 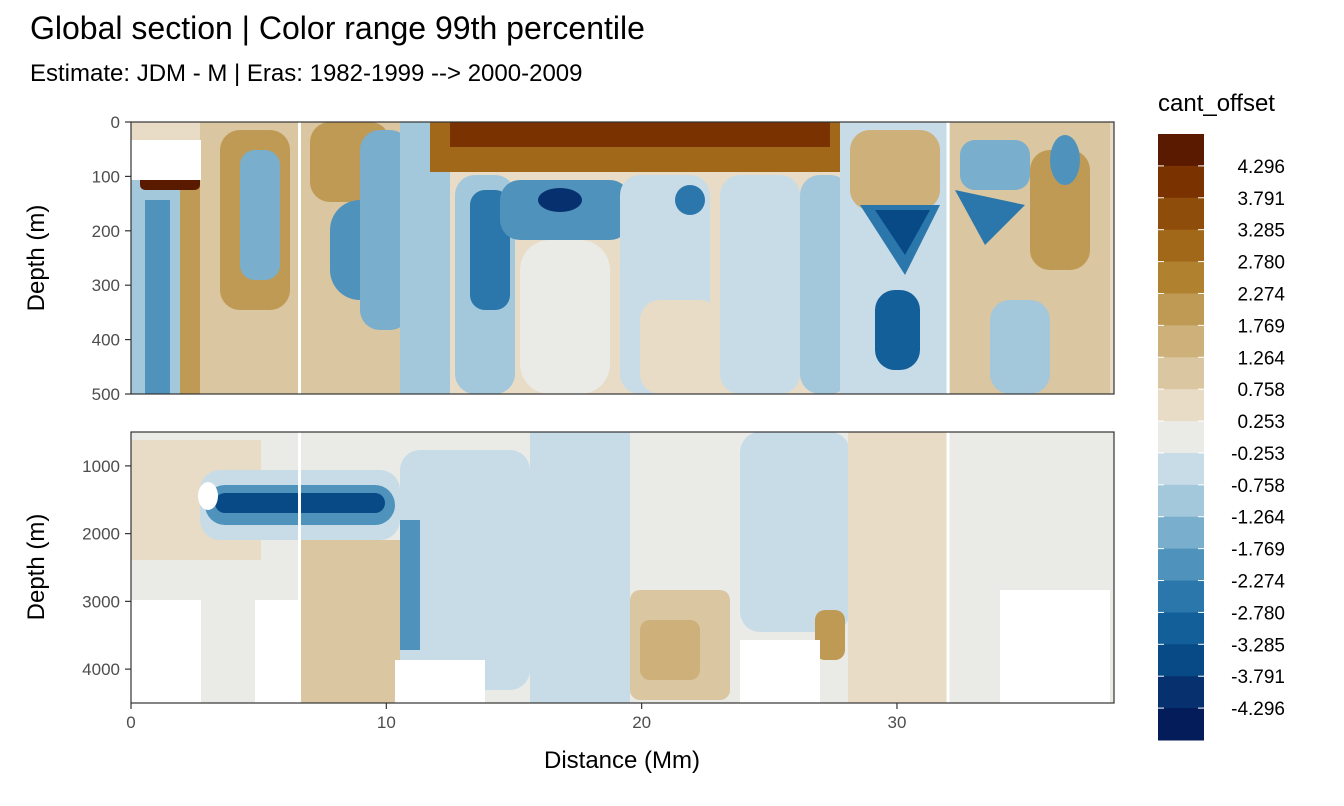 What do you see at coordinates (106, 394) in the screenshot?
I see `y-tick-label: 500` at bounding box center [106, 394].